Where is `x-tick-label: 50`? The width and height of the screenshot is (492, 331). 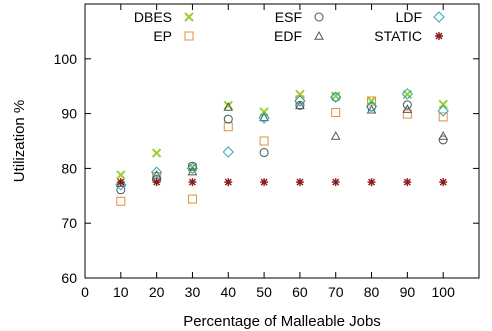 x-tick-label: 50 is located at coordinates (264, 292).